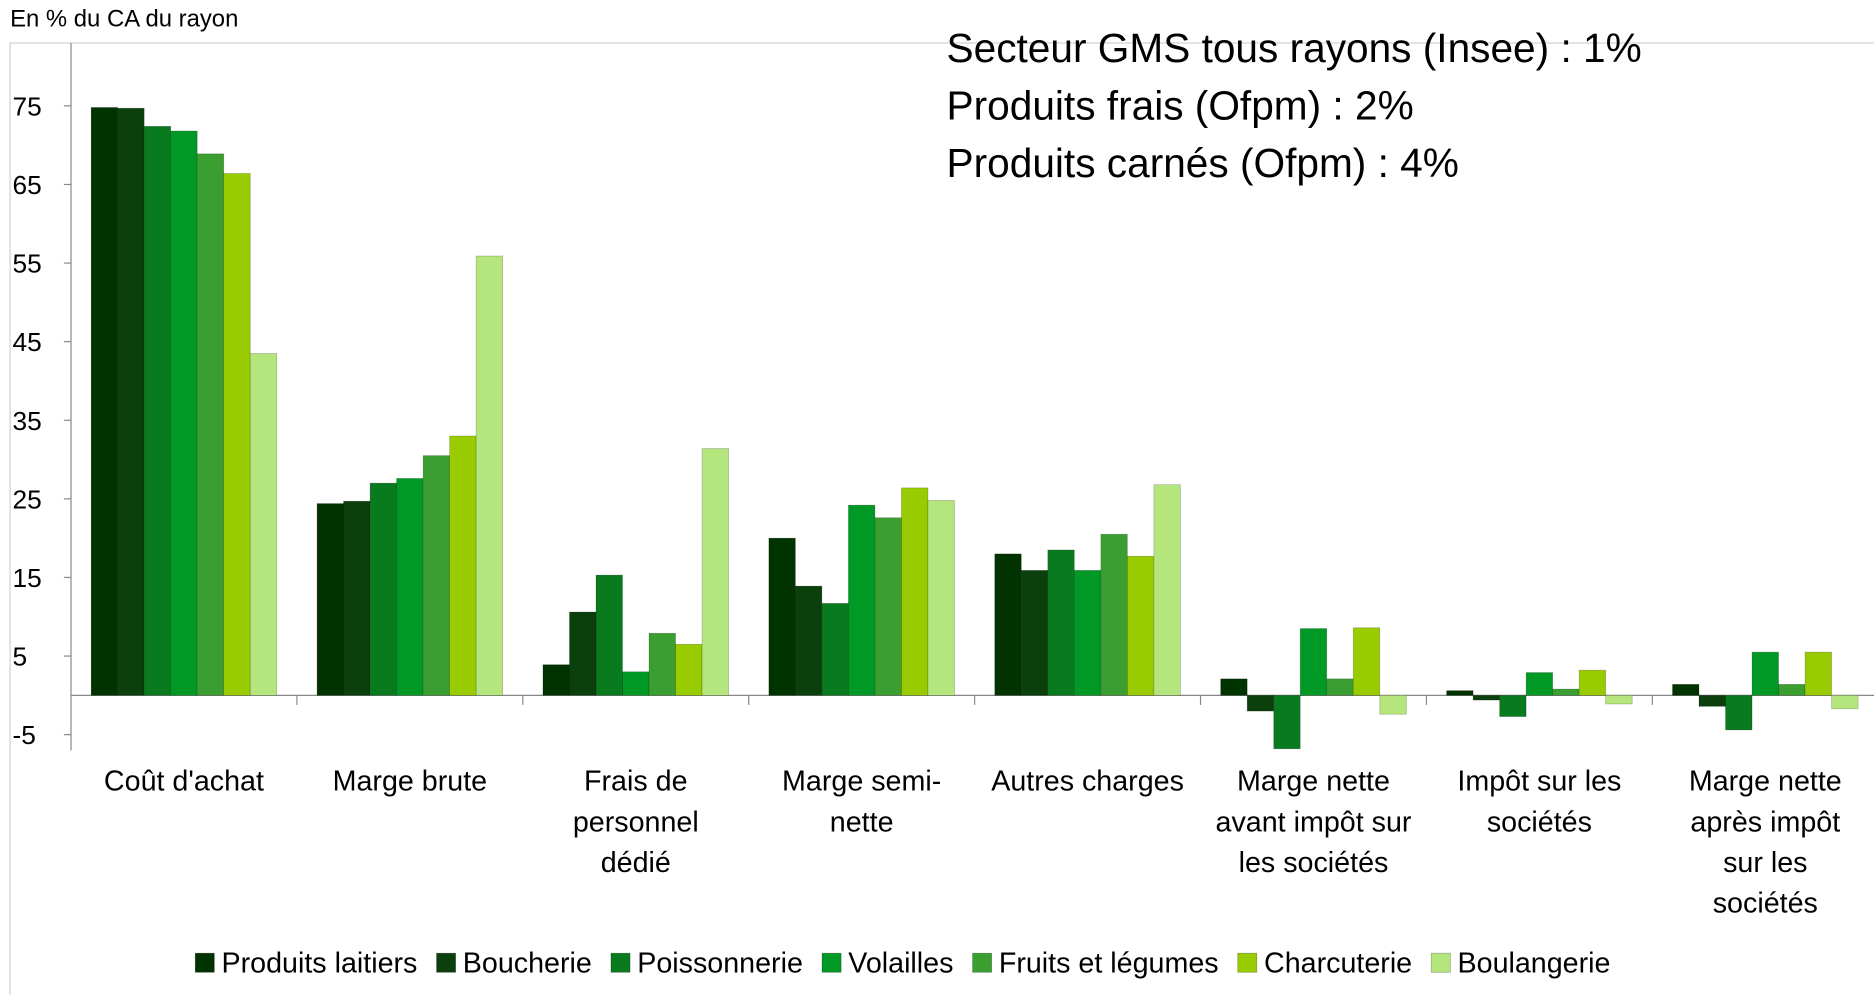 This screenshot has width=1874, height=1000. What do you see at coordinates (1338, 963) in the screenshot?
I see `legend-label: Charcuterie` at bounding box center [1338, 963].